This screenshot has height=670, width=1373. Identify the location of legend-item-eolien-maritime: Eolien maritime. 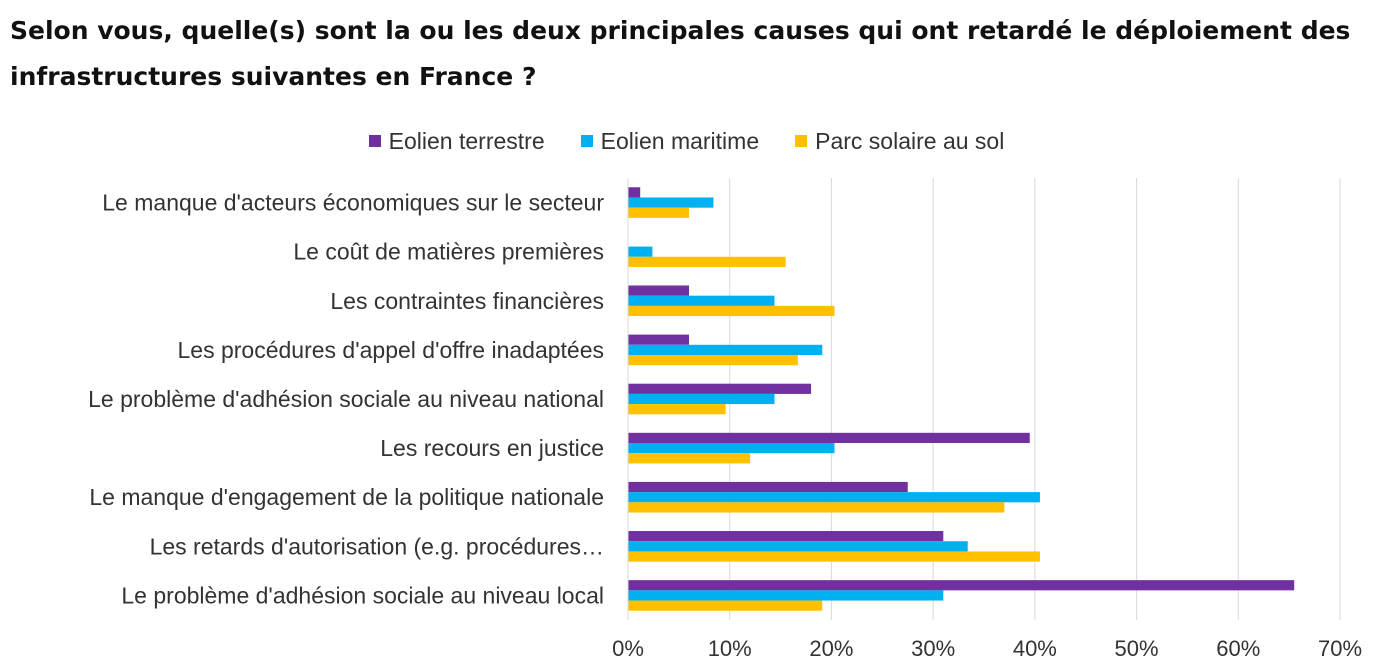
(670, 141).